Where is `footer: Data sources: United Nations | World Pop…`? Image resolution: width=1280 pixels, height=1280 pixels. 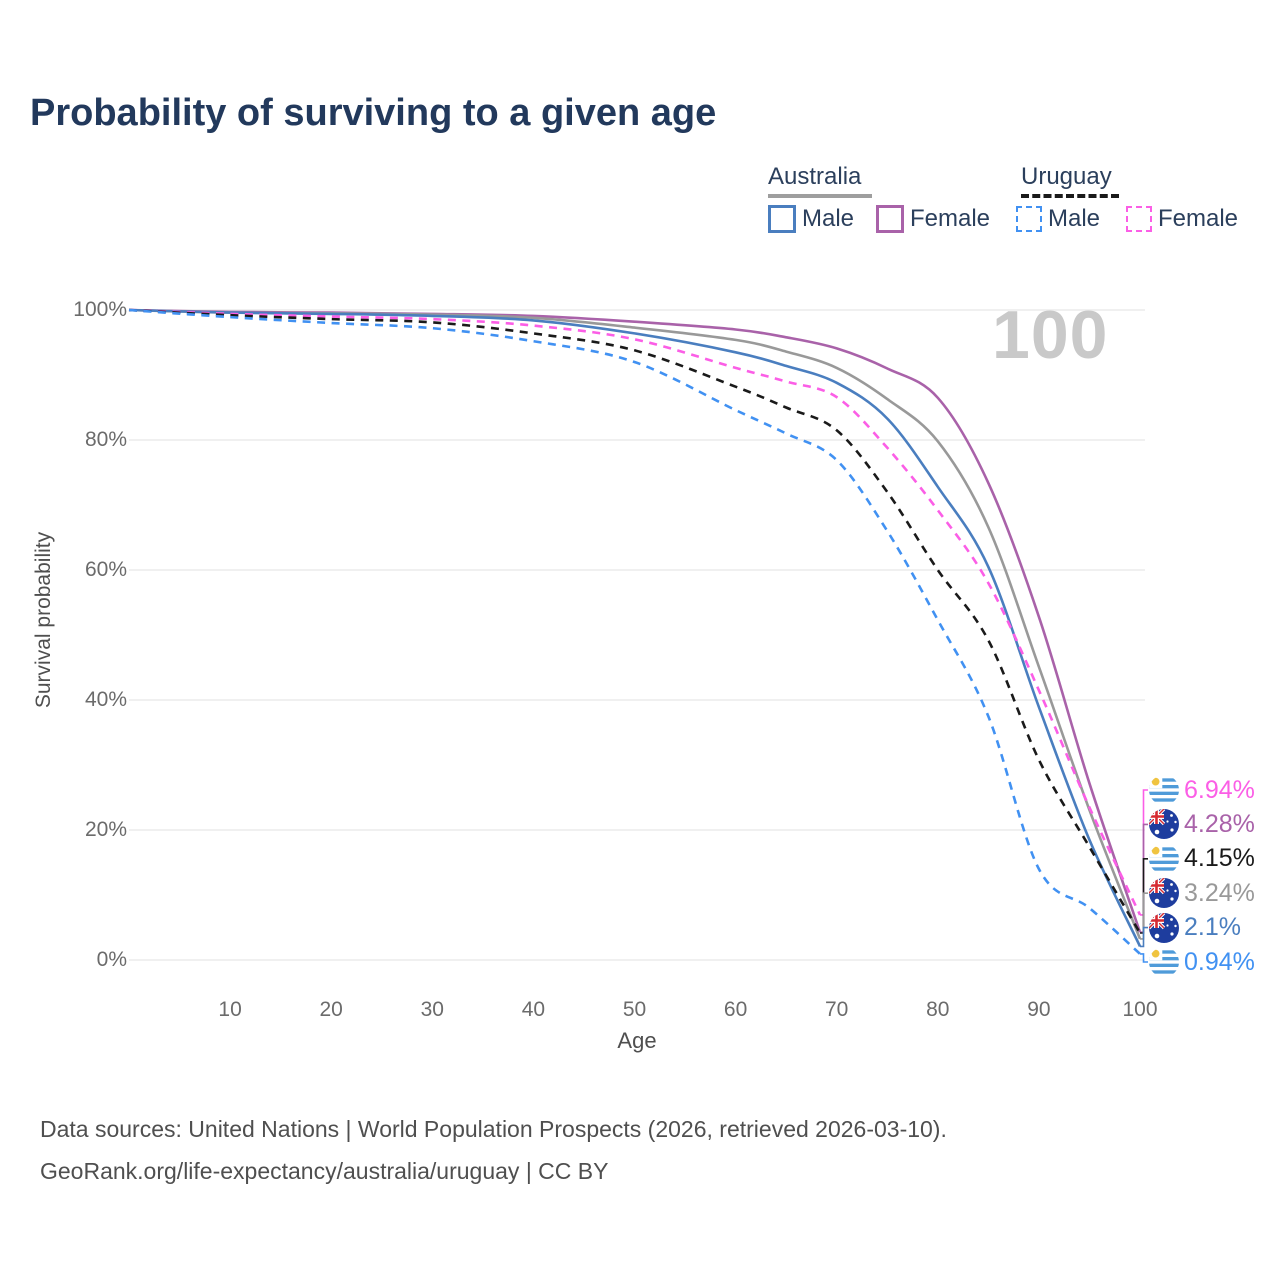
footer: Data sources: United Nations | World Pop… is located at coordinates (493, 1150).